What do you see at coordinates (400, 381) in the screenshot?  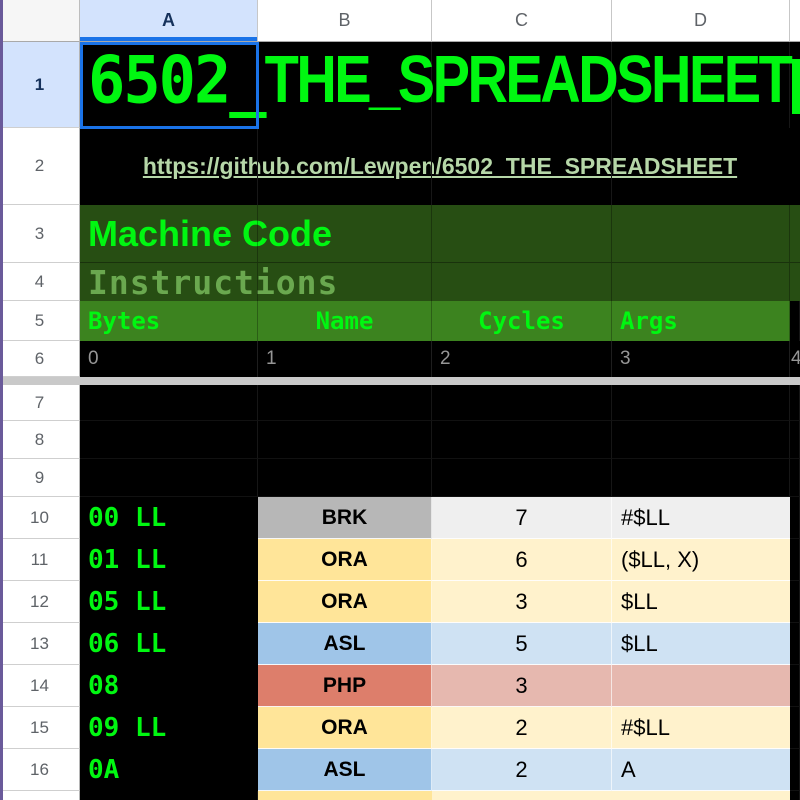 I see `frozen-rows-divider` at bounding box center [400, 381].